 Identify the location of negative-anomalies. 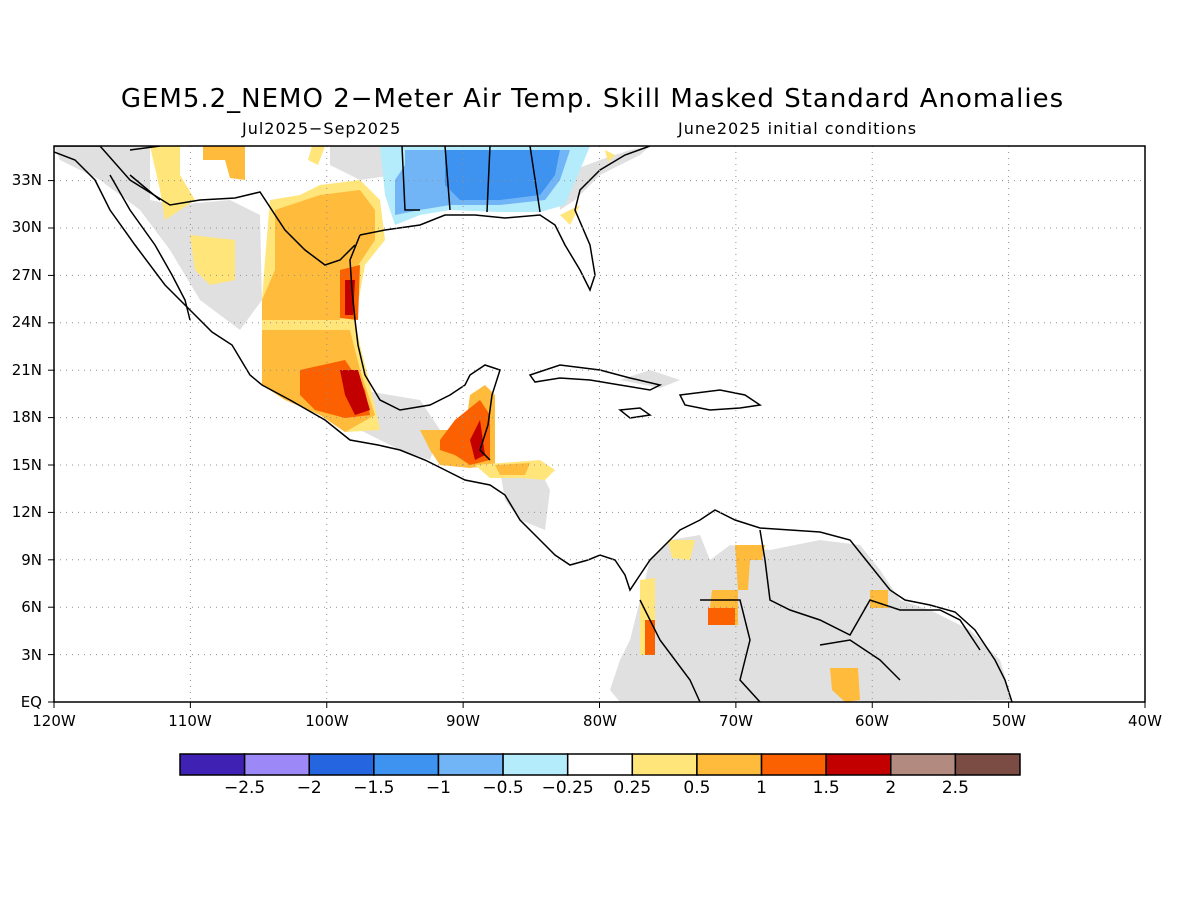
(485, 185).